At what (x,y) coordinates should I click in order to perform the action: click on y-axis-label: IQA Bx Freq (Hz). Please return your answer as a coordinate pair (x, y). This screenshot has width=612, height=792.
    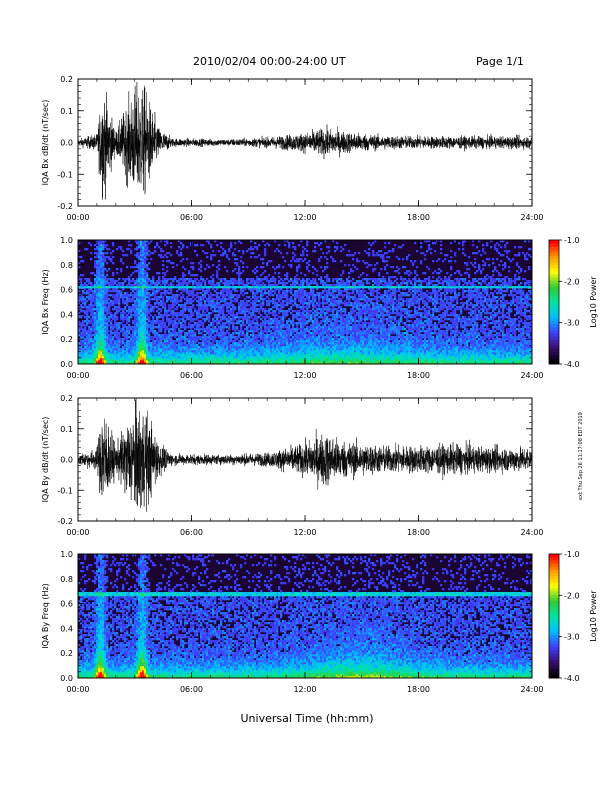
    Looking at the image, I should click on (45, 302).